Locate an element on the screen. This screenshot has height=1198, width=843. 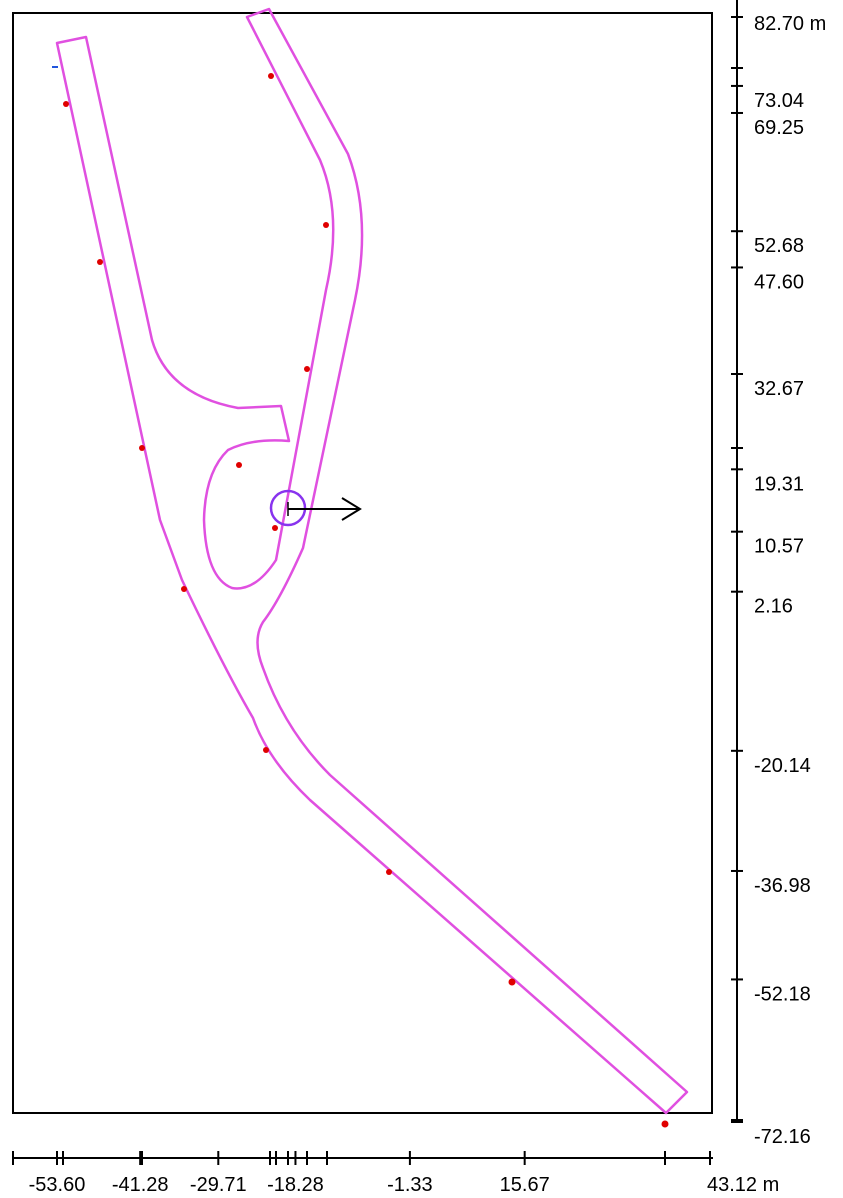
y-tick-label: 10.57 is located at coordinates (779, 547).